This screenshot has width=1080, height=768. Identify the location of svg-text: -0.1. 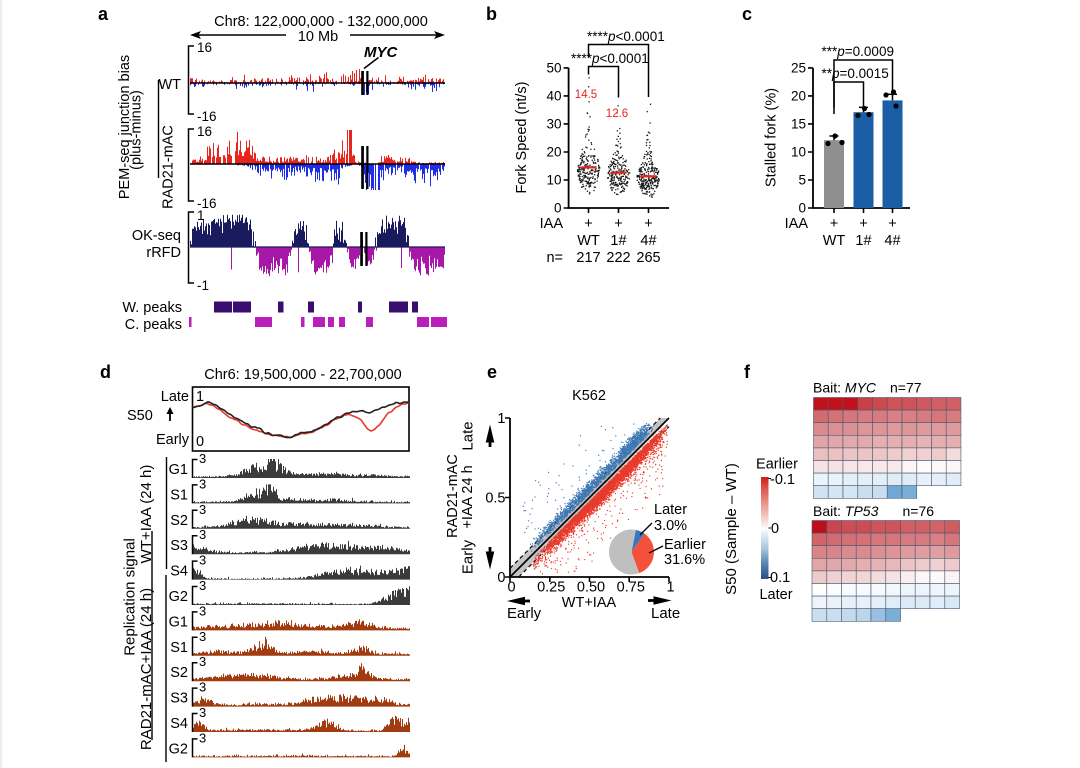
(782, 480).